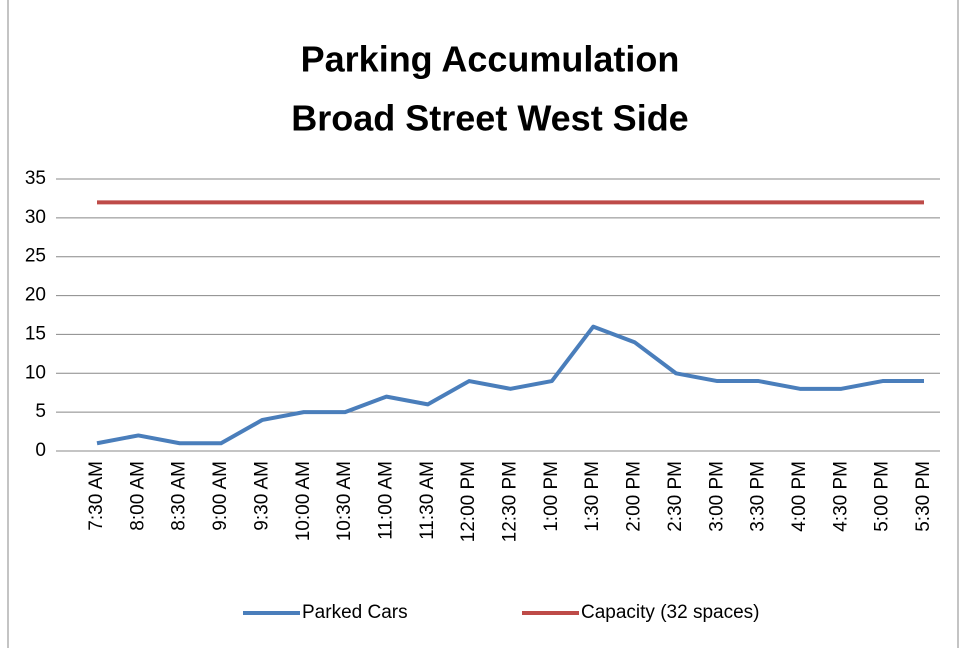  Describe the element at coordinates (220, 496) in the screenshot. I see `x-tick-label: 9:00 AM` at that location.